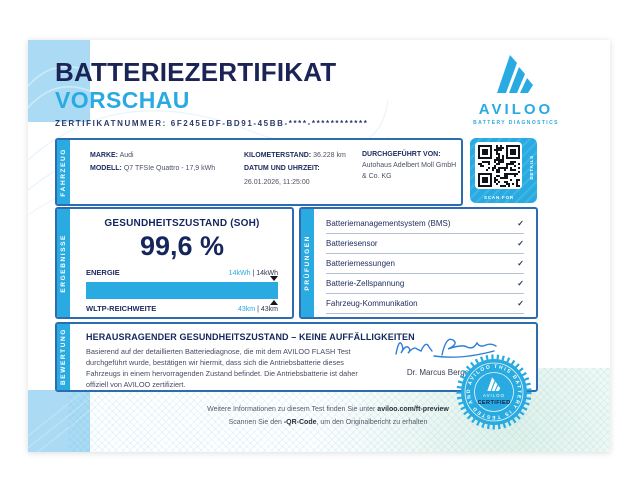  Describe the element at coordinates (515, 74) in the screenshot. I see `aviloo-logo-icon` at that location.